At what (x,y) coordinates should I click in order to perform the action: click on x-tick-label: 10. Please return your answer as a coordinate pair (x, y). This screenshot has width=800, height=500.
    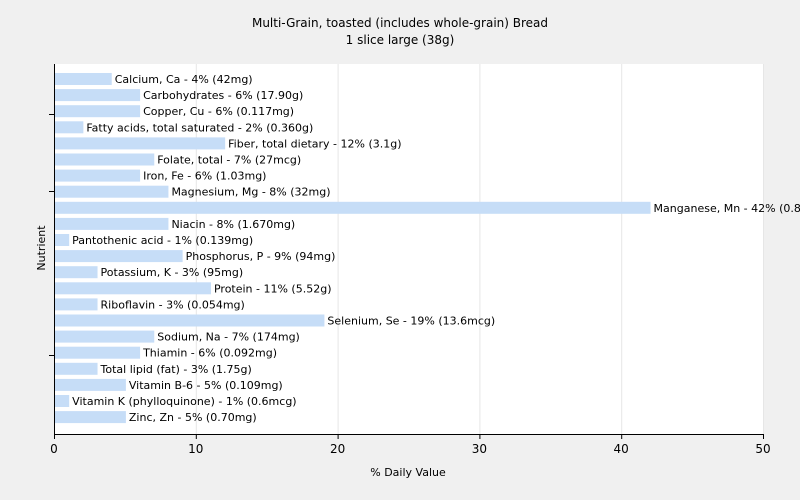
    Looking at the image, I should click on (195, 449).